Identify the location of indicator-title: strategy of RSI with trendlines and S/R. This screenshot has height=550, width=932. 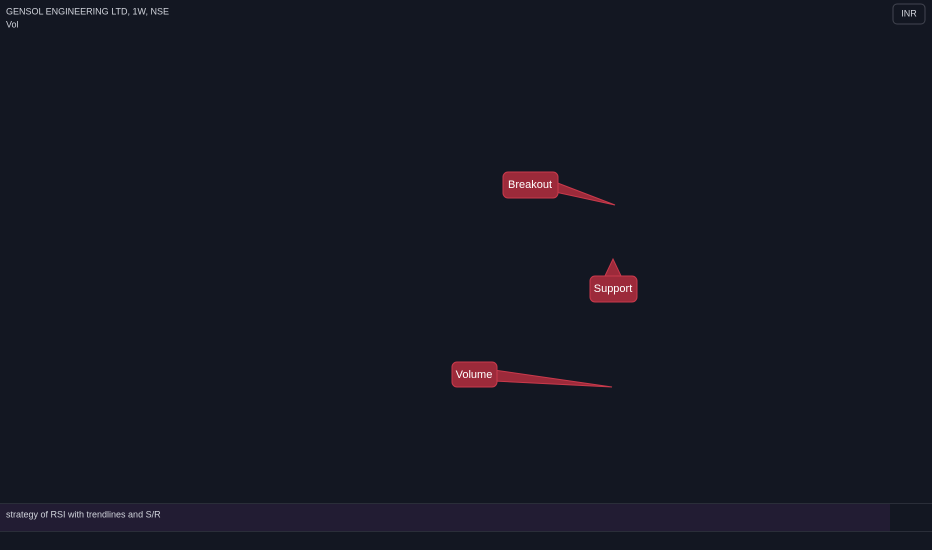
(83, 514).